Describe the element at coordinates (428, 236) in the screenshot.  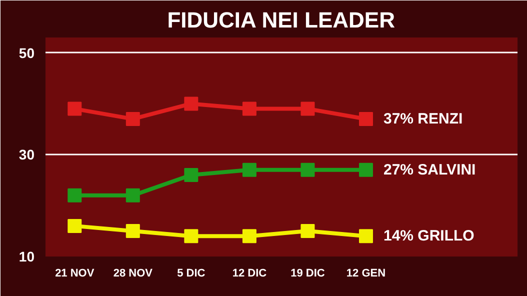
I see `text: 14% GRILLO` at that location.